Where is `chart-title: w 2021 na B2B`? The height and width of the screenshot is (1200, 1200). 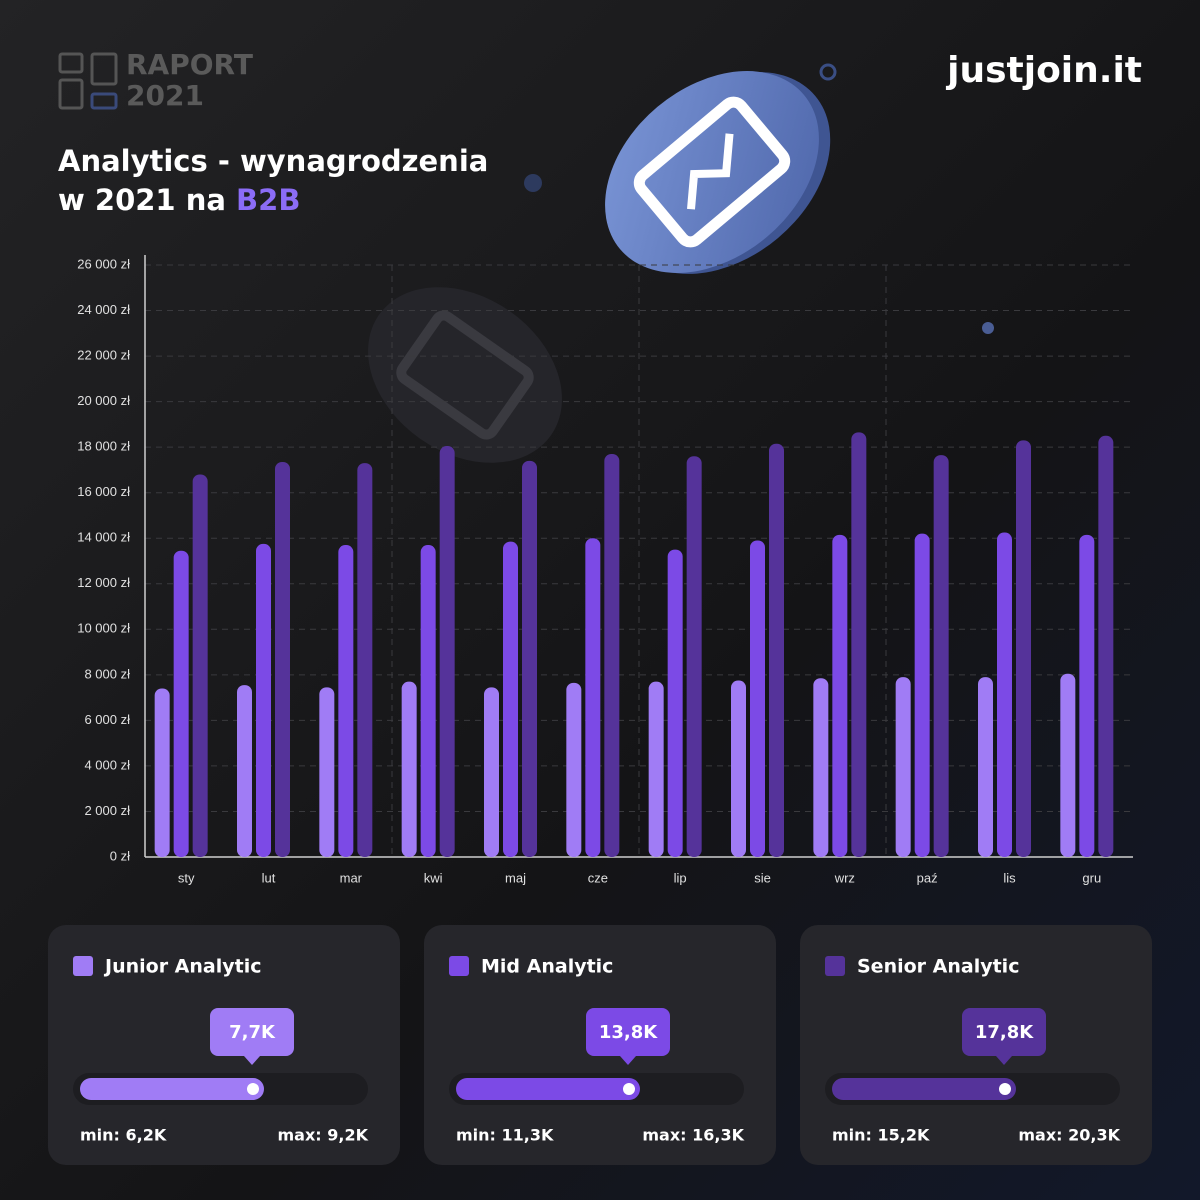 chart-title: w 2021 na B2B is located at coordinates (179, 200).